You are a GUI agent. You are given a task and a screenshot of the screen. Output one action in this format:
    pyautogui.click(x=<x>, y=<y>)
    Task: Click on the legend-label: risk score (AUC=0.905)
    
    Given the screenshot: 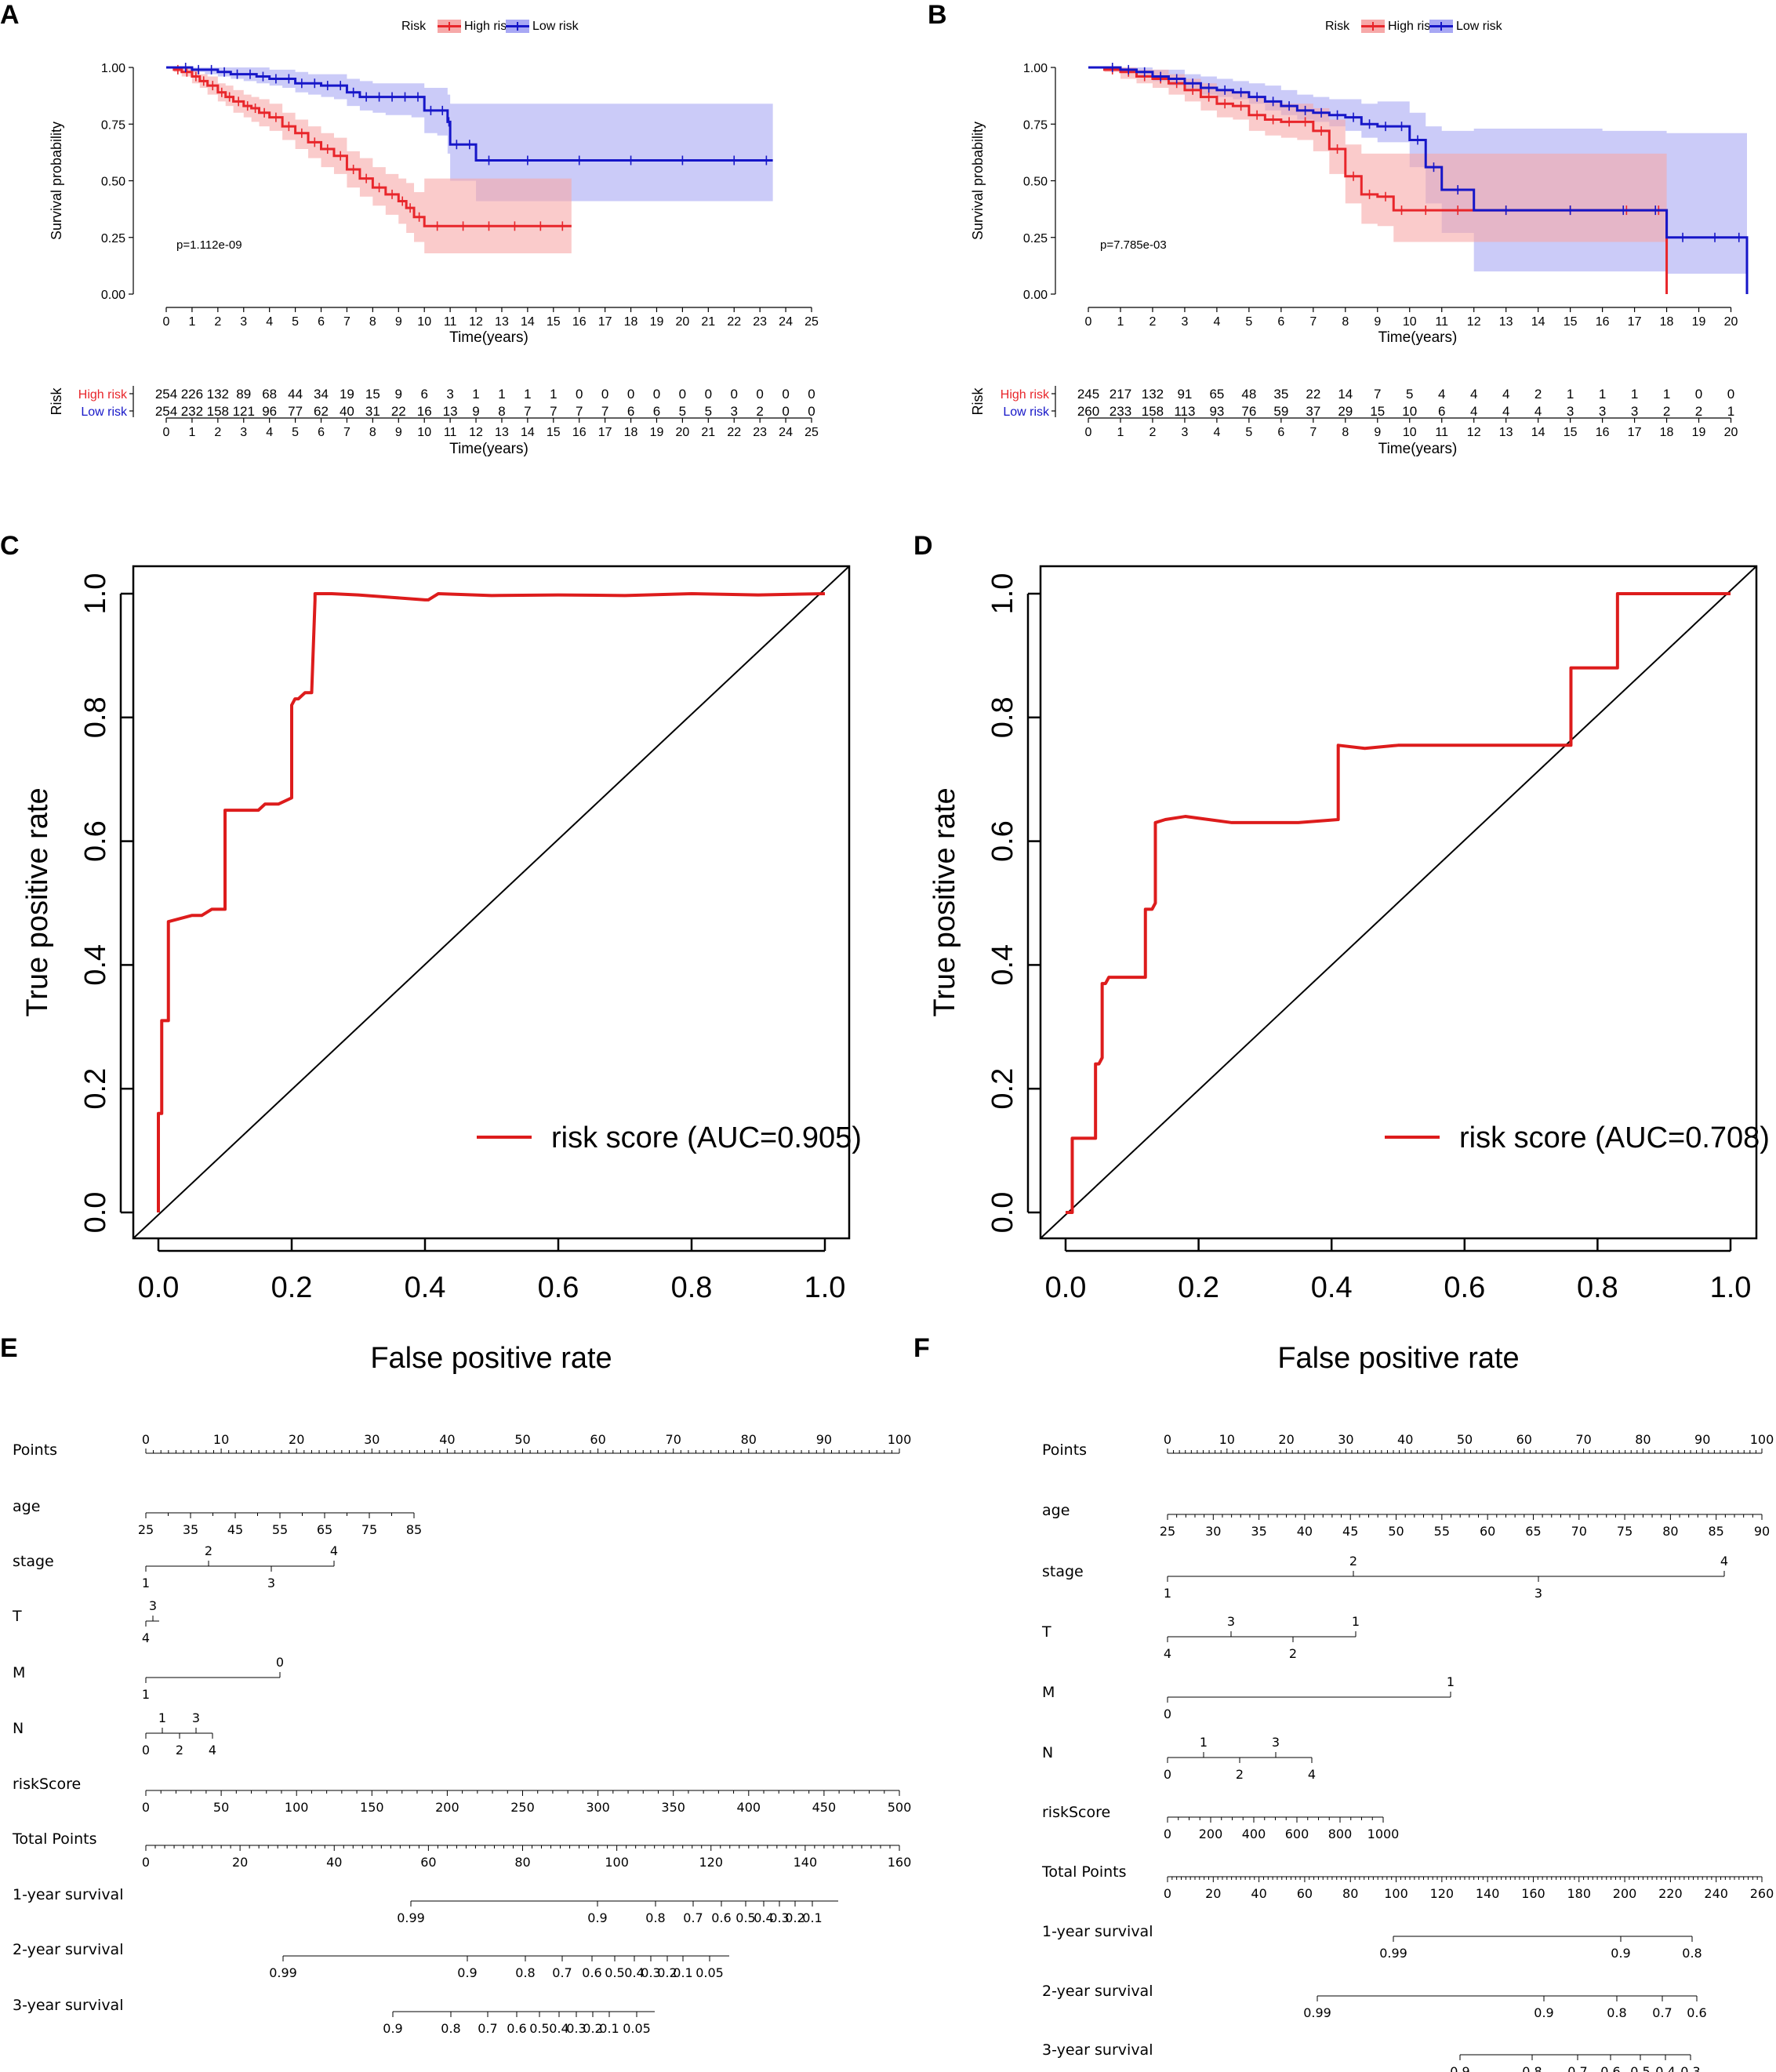 What is the action you would take?
    pyautogui.click(x=706, y=1137)
    